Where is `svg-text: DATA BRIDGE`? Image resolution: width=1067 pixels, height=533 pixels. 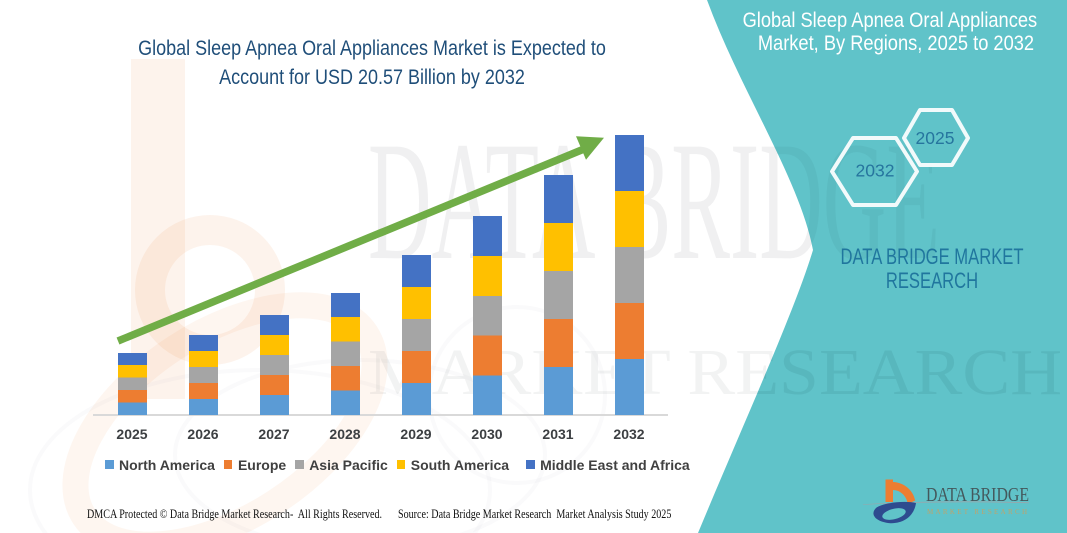 svg-text: DATA BRIDGE is located at coordinates (977, 495).